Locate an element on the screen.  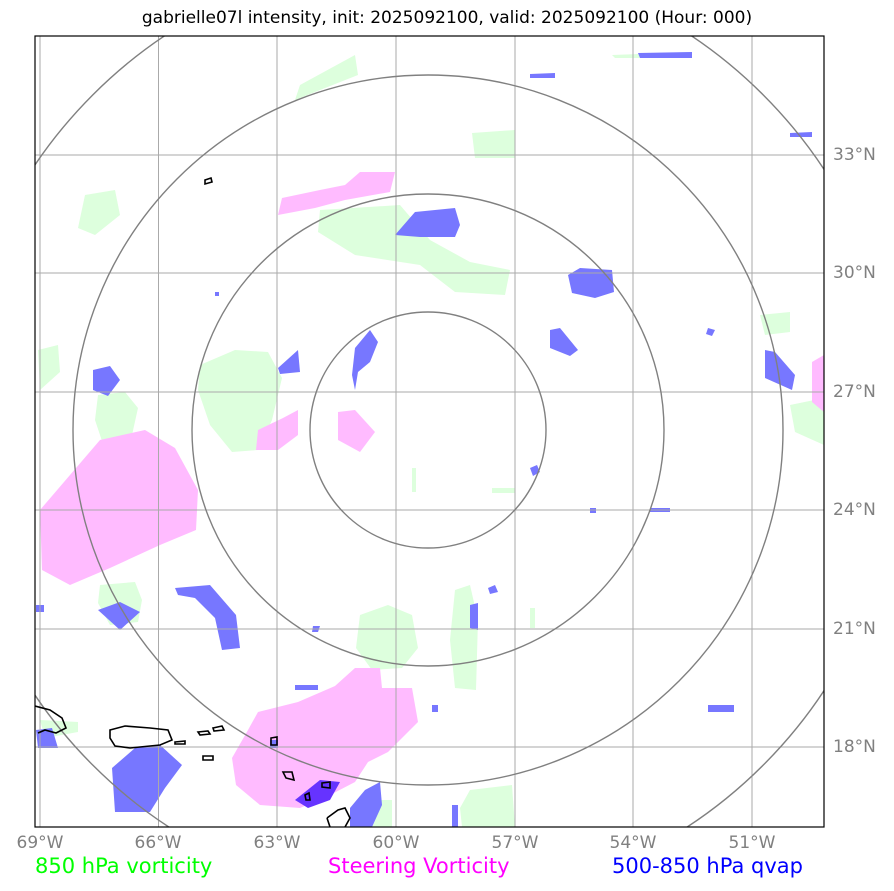
lon-tick-label: 60°W is located at coordinates (396, 843).